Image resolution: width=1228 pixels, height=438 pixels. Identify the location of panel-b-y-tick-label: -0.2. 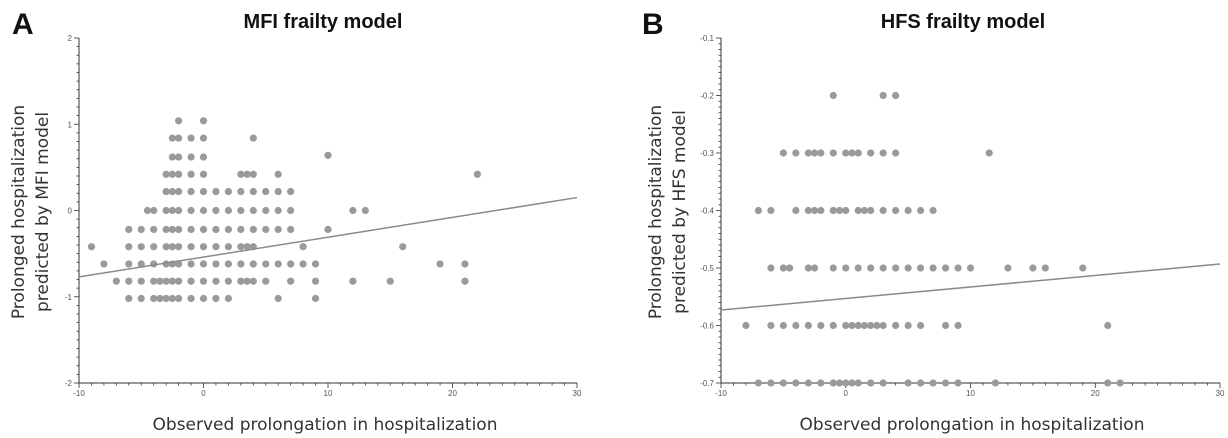
(707, 96).